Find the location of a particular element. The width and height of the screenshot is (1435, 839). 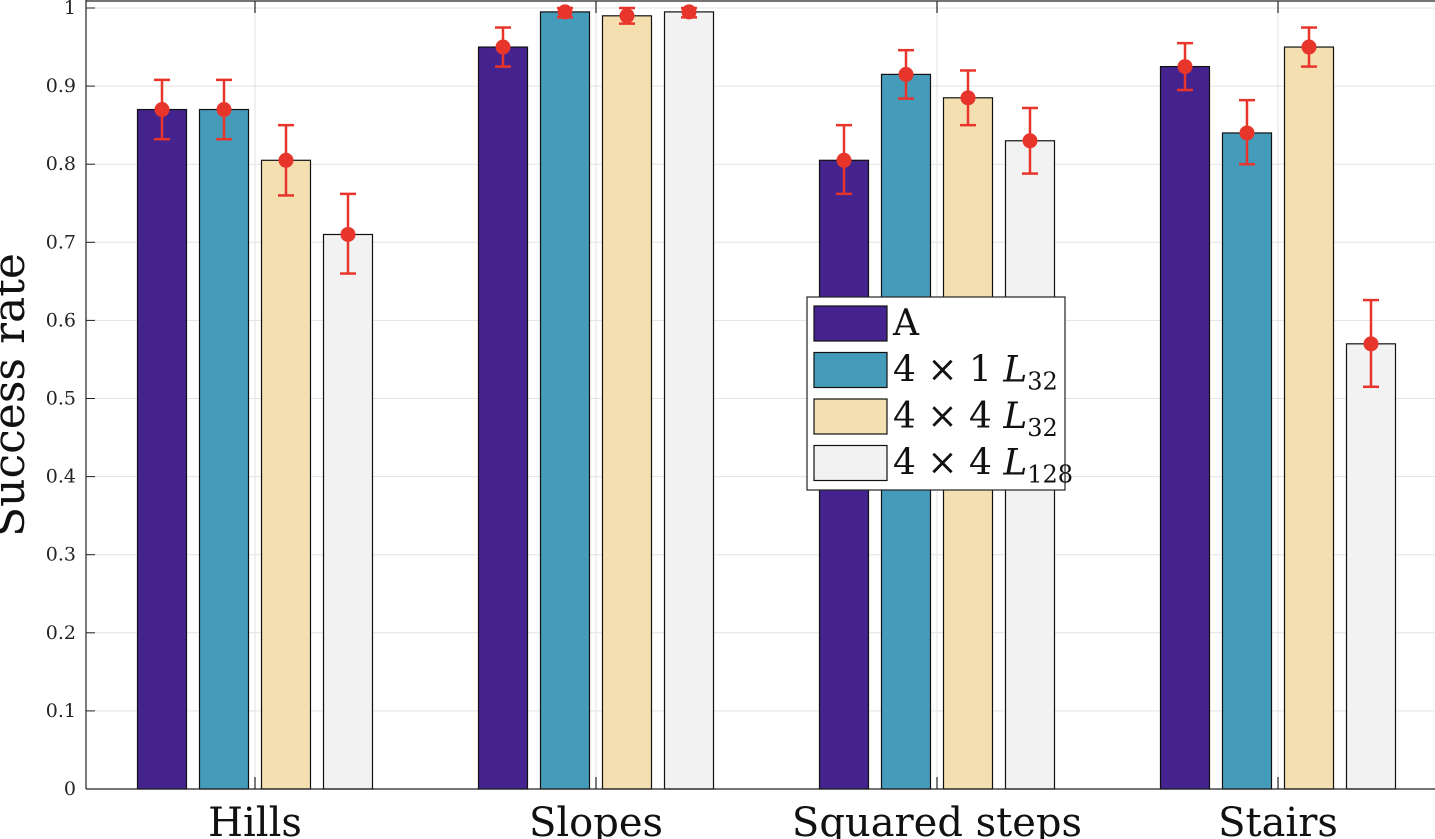

x-tick-label: Stairs is located at coordinates (1278, 819).